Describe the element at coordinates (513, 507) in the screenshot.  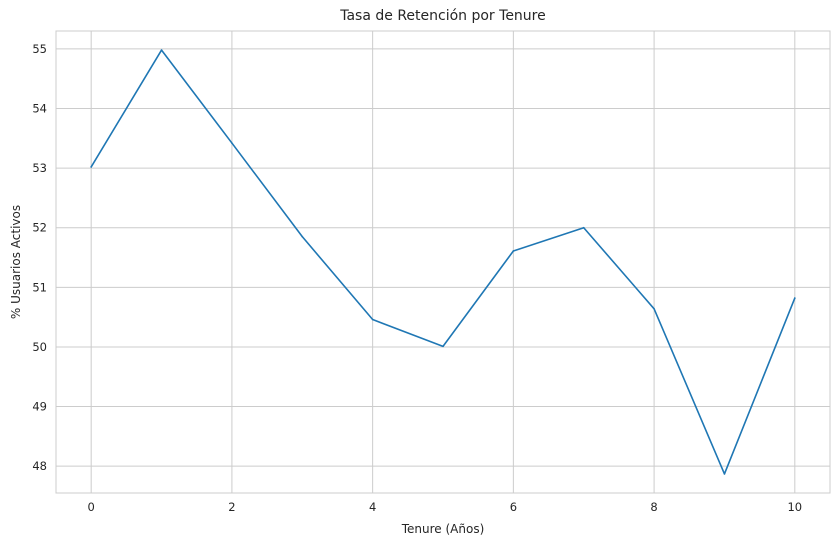
I see `x-tick-label: 6` at that location.